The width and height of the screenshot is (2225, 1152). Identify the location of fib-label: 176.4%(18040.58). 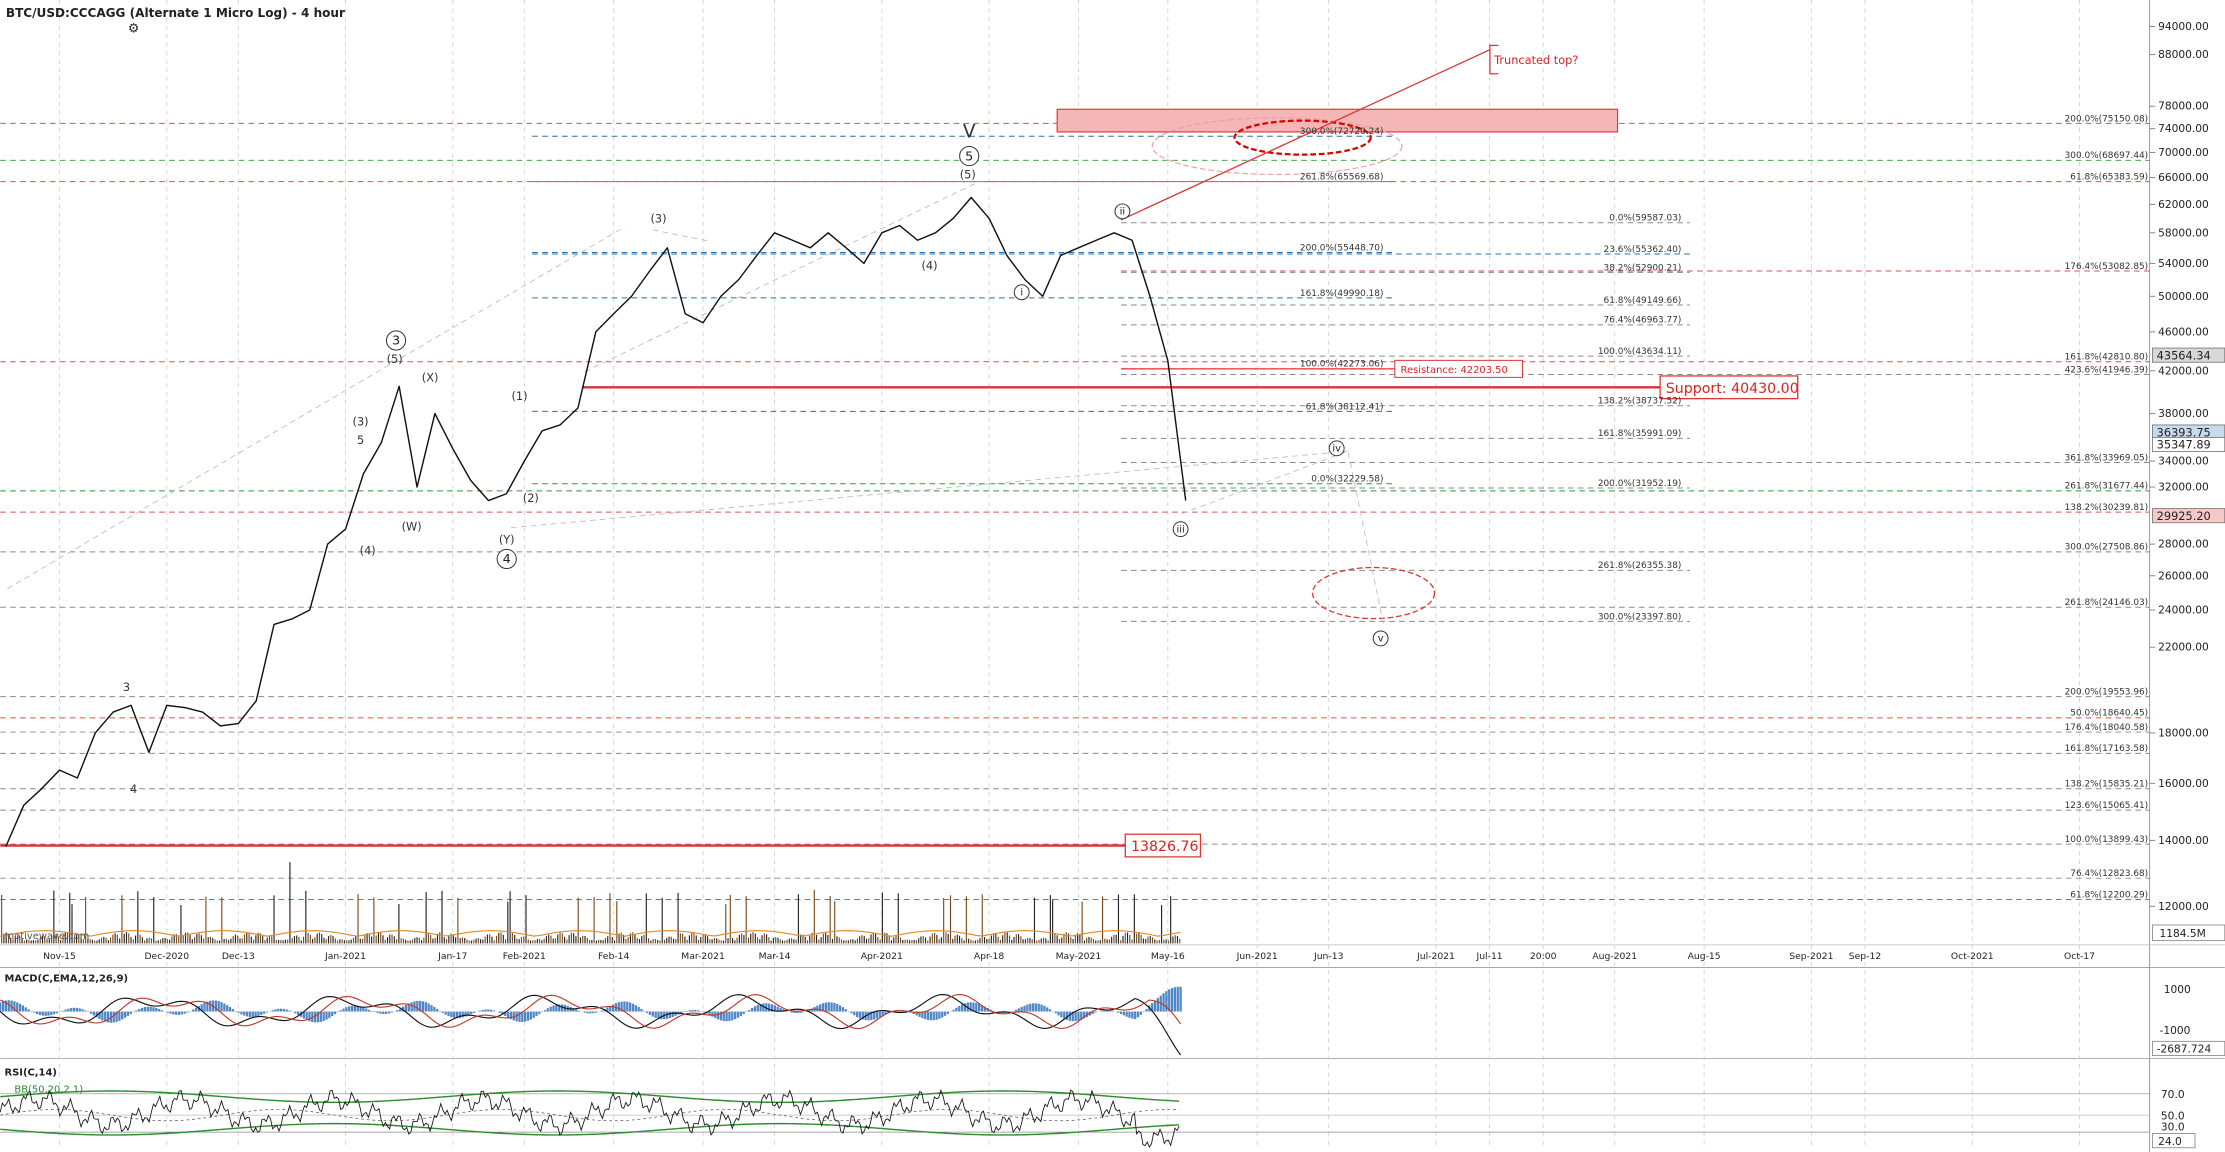
(2107, 728).